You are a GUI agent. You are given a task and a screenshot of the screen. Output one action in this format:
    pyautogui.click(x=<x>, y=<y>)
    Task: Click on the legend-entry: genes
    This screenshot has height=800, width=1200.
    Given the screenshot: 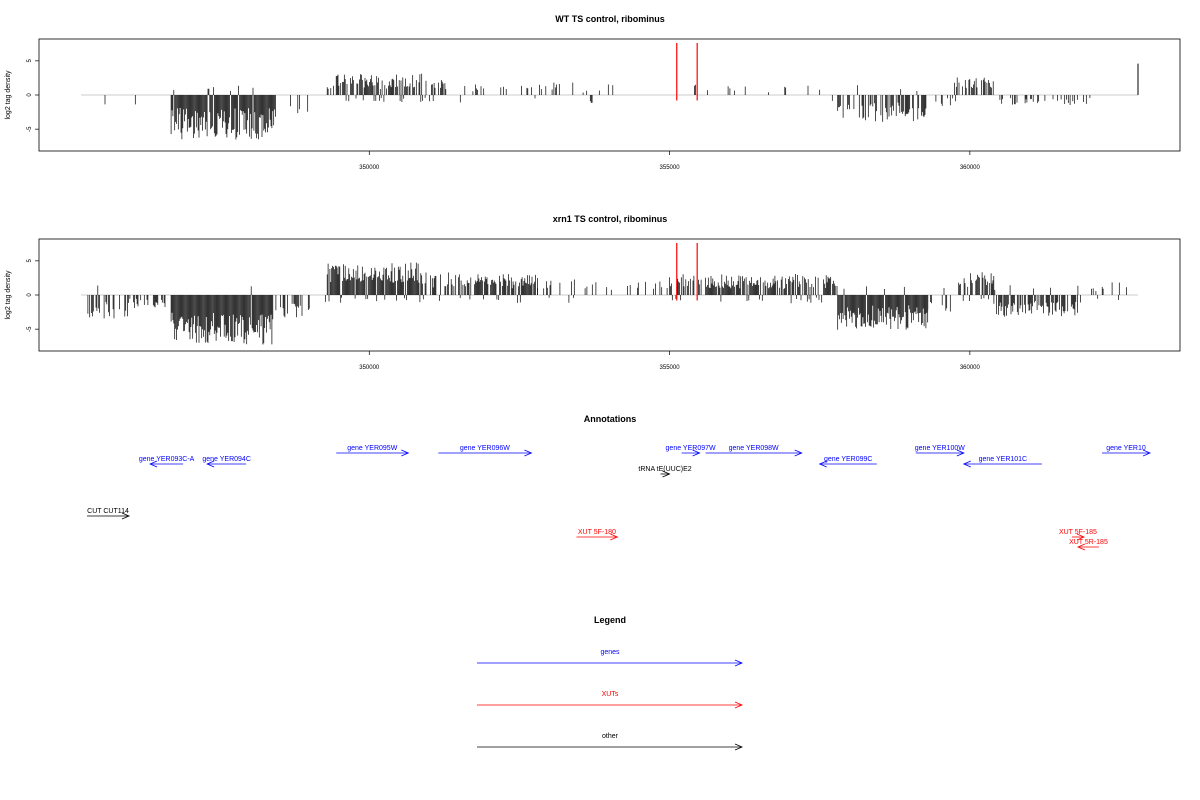 What is the action you would take?
    pyautogui.click(x=610, y=658)
    